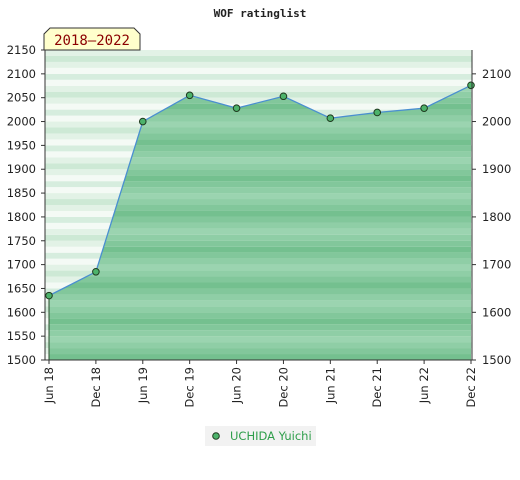 Image resolution: width=520 pixels, height=480 pixels. What do you see at coordinates (377, 387) in the screenshot?
I see `x-tick-label: Dec 21` at bounding box center [377, 387].